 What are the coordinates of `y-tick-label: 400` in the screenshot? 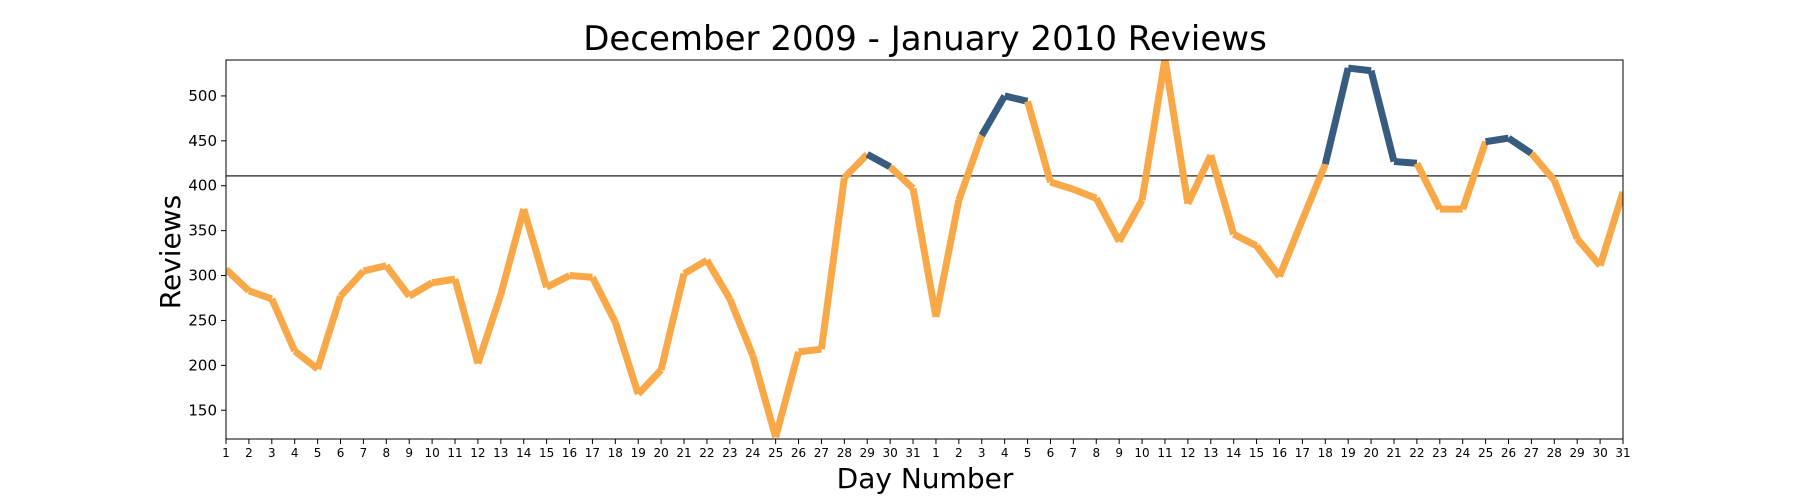 It's located at (202, 186).